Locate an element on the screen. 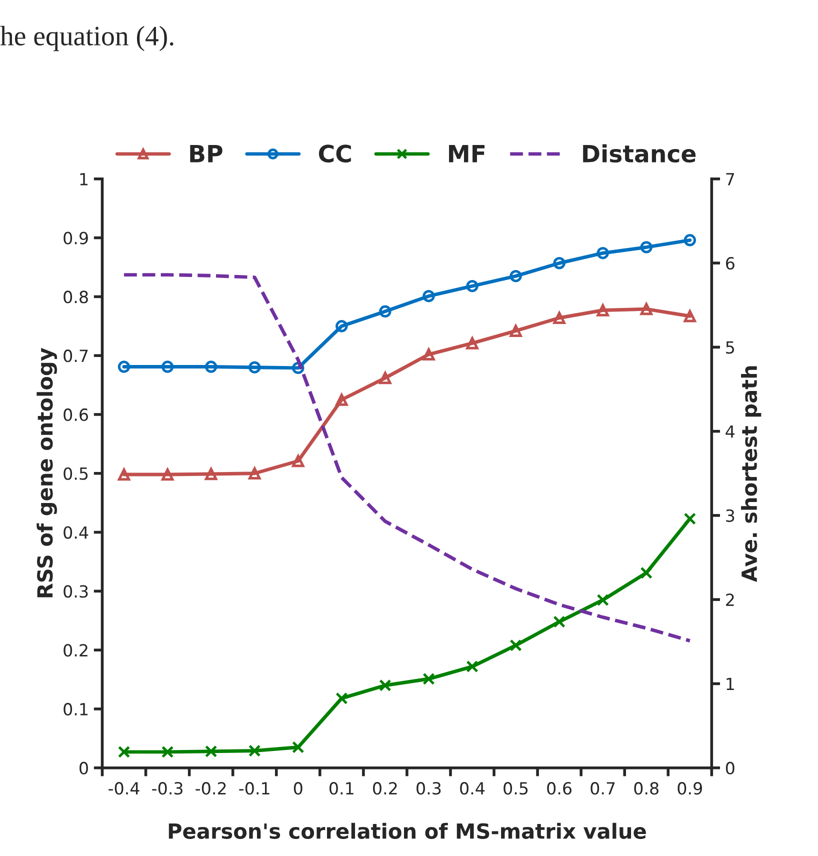  y2-tick-label: 3 is located at coordinates (730, 515).